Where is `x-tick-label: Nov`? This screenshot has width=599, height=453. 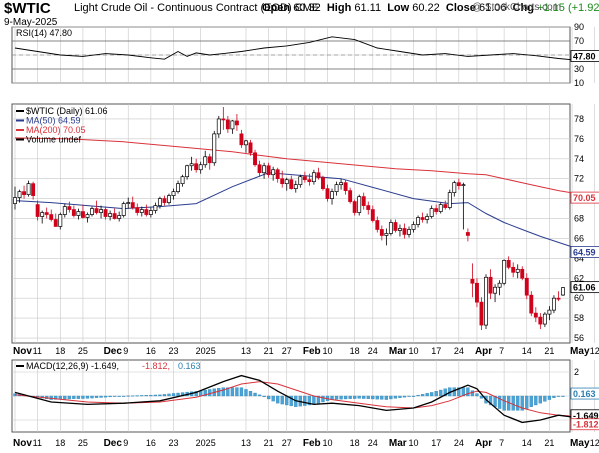
x-tick-label: Nov is located at coordinates (22, 443).